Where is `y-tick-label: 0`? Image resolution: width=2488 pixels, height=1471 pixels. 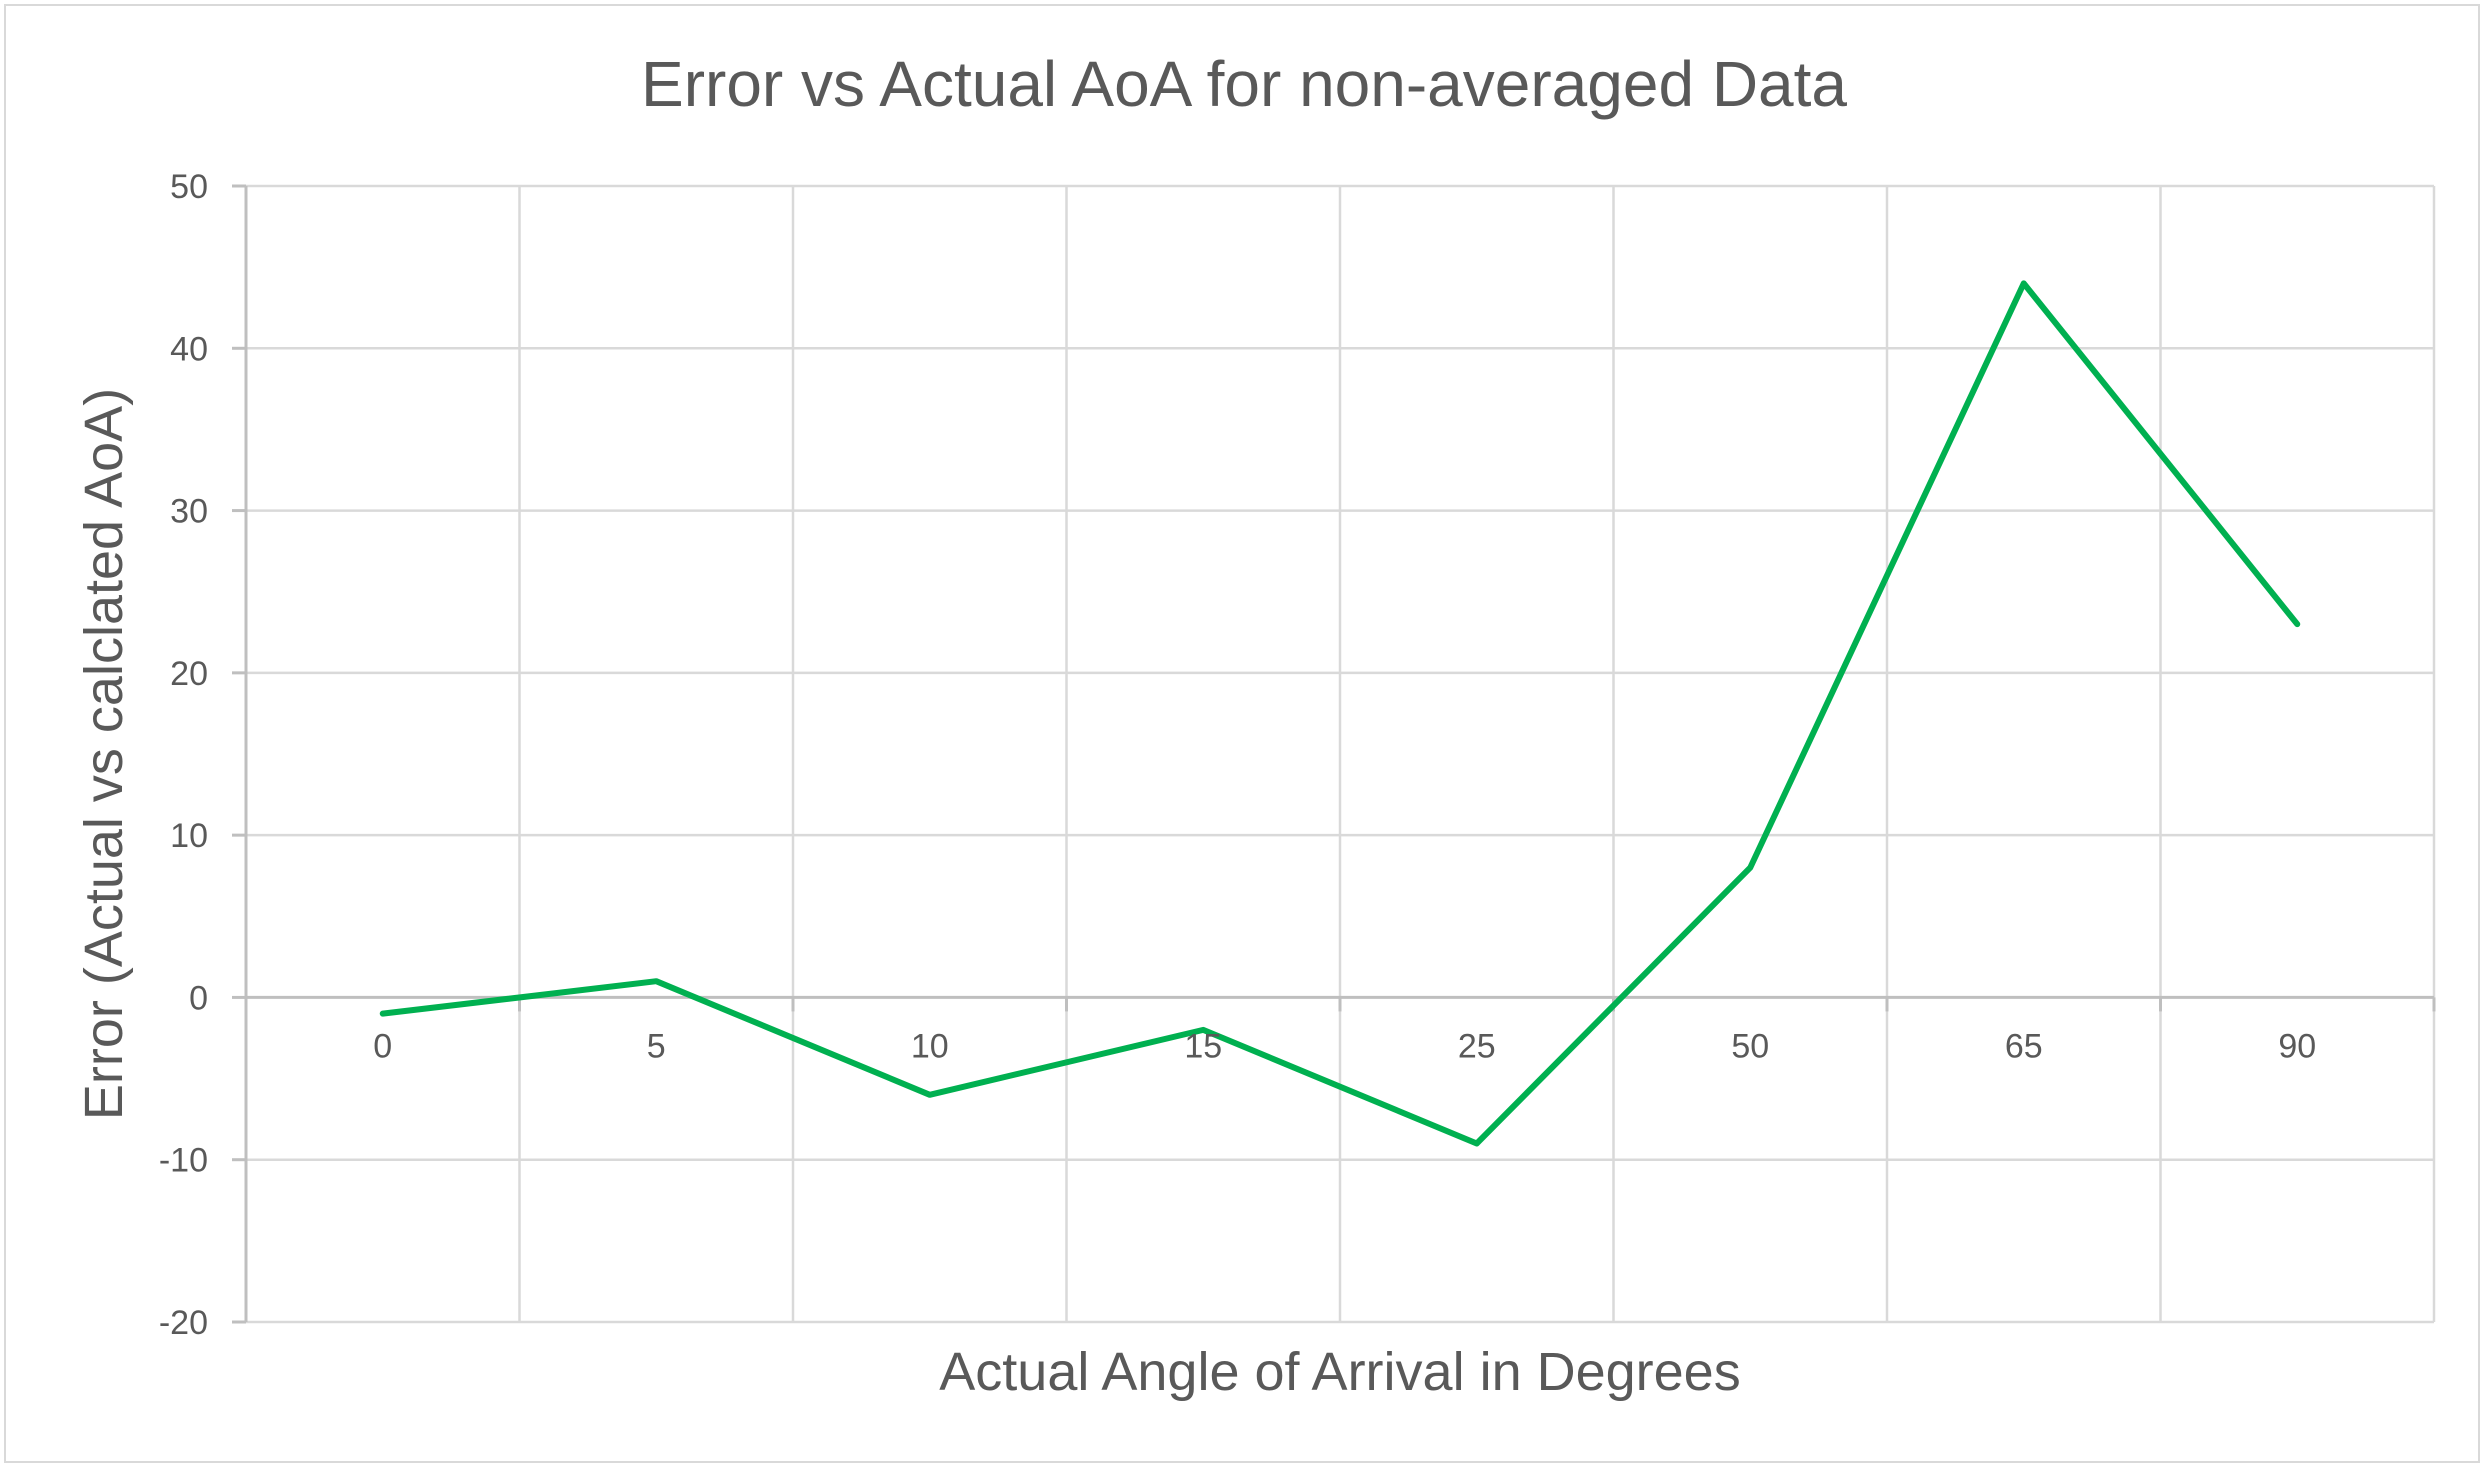
y-tick-label: 0 is located at coordinates (198, 998).